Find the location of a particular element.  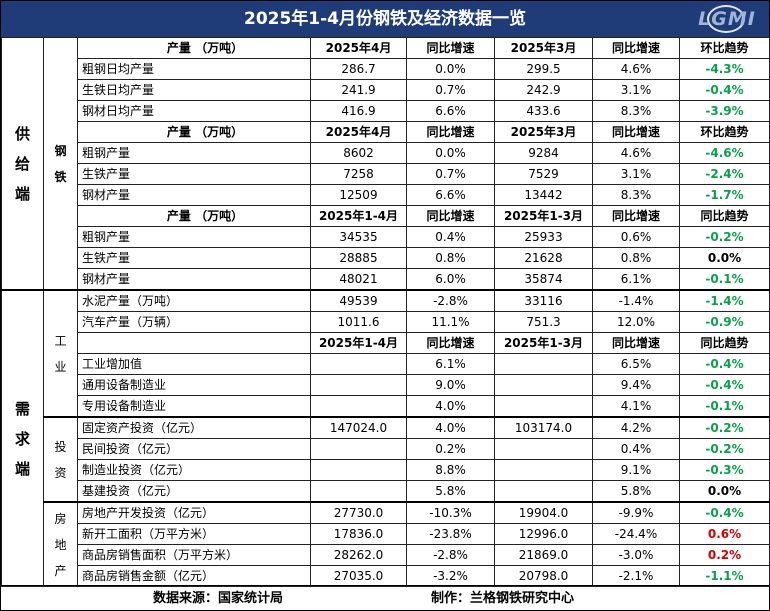

current-value: 241.9 is located at coordinates (358, 90).